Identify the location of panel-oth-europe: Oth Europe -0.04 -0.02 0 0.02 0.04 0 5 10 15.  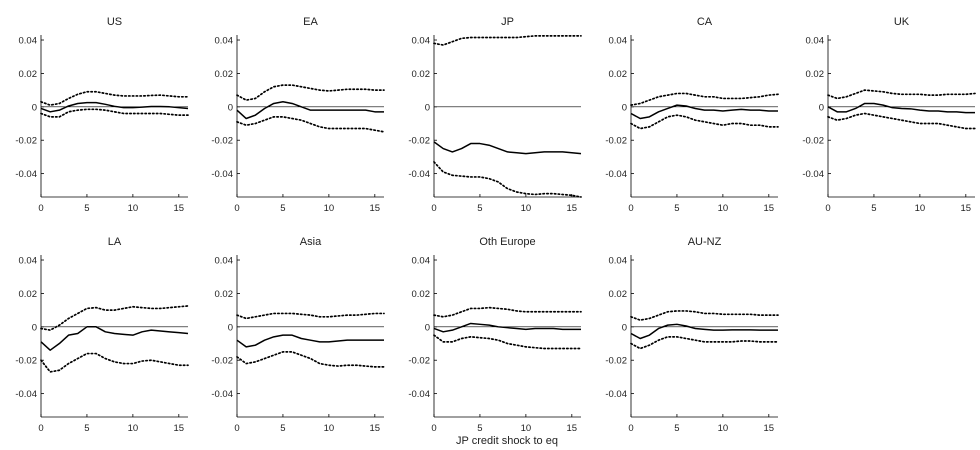
(495, 335).